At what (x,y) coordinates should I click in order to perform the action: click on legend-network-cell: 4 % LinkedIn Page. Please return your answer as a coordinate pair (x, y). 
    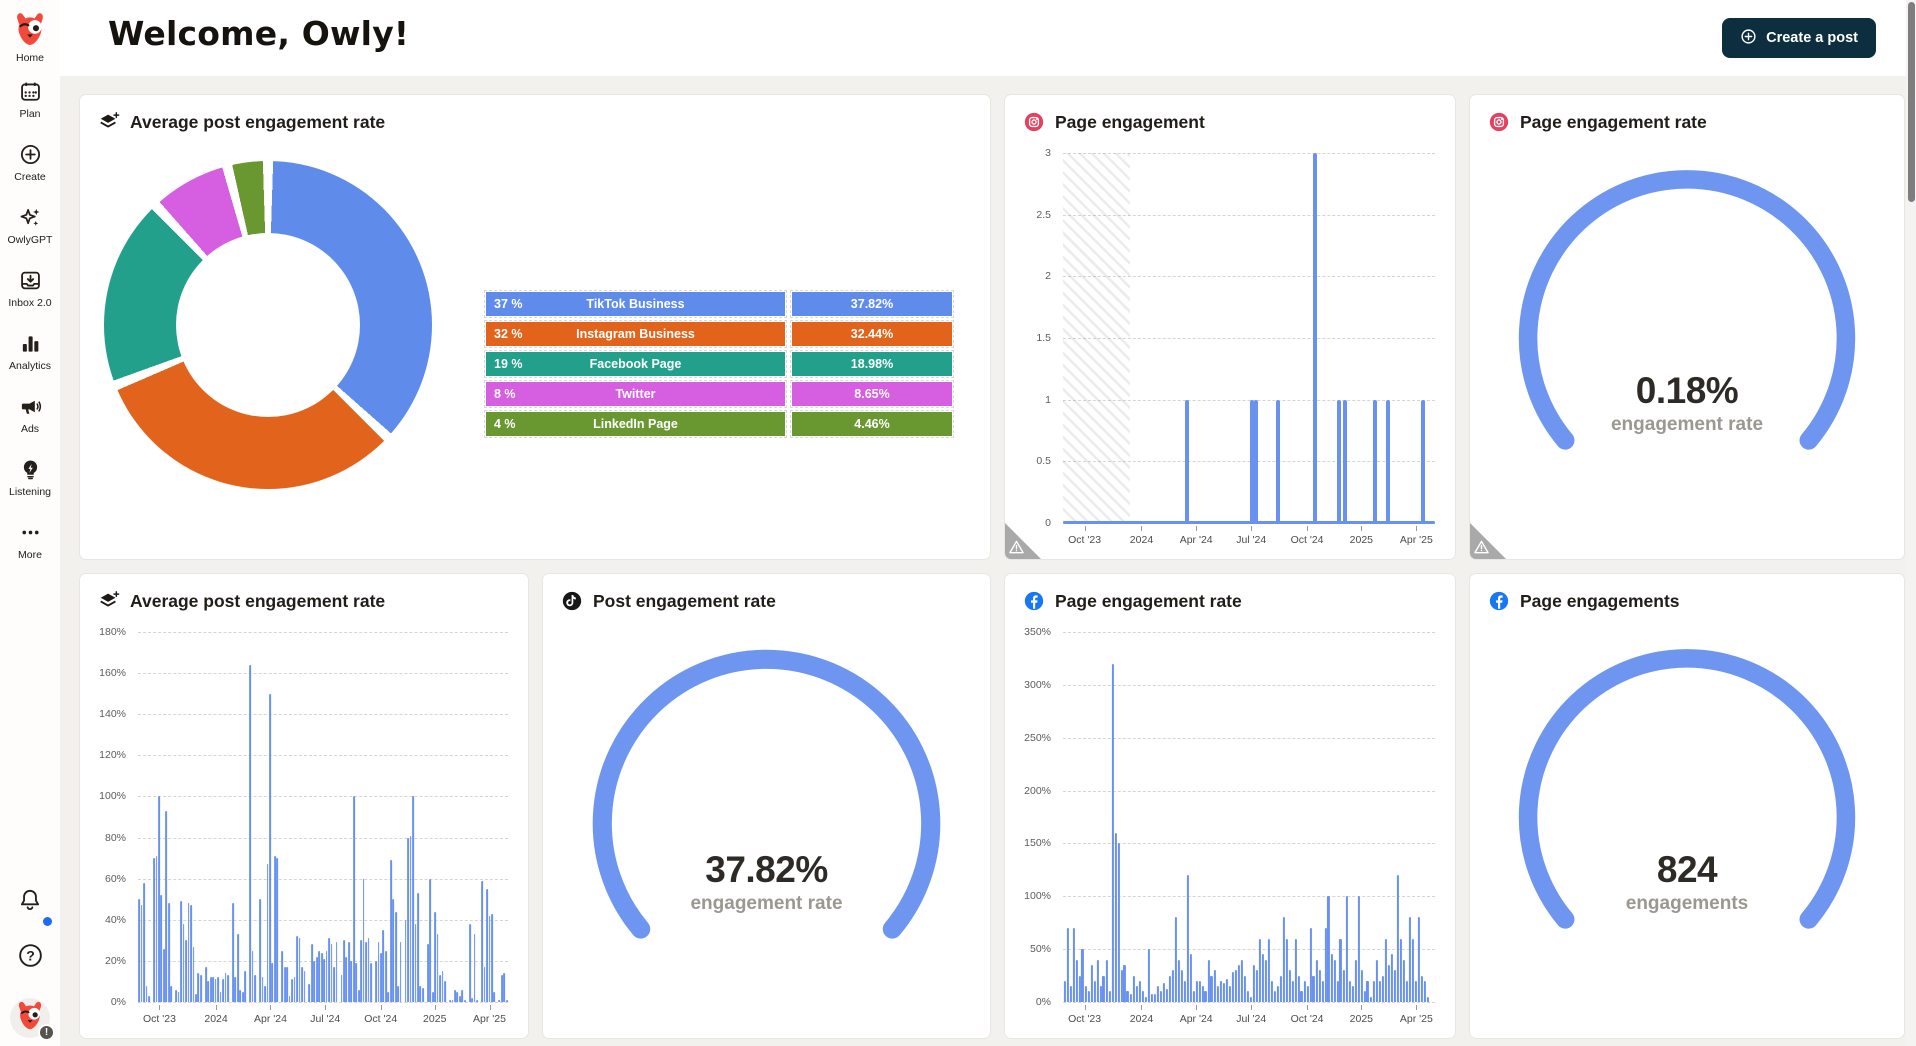
    Looking at the image, I should click on (635, 424).